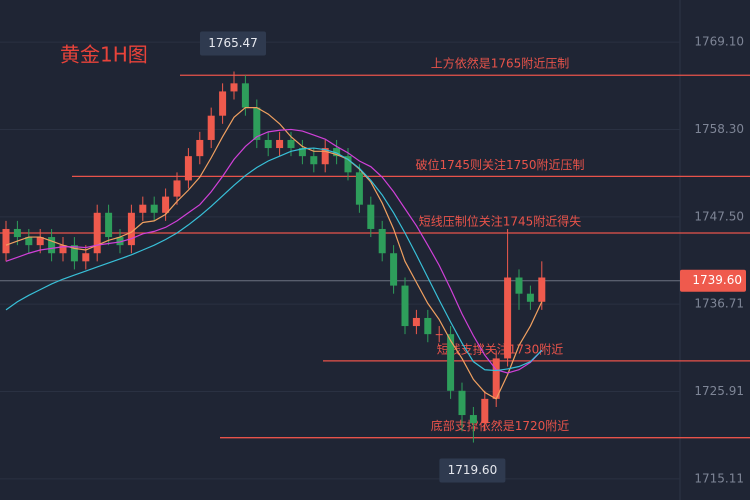 This screenshot has width=750, height=500. What do you see at coordinates (719, 129) in the screenshot?
I see `y-tick-label: 1758.30` at bounding box center [719, 129].